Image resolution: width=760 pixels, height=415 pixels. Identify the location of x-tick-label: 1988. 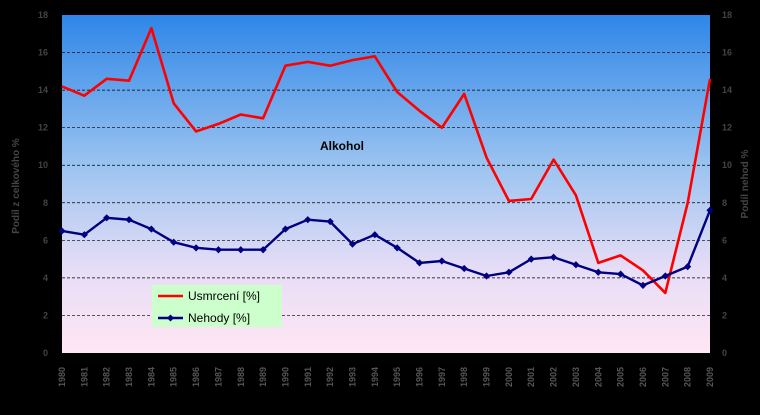
(241, 377).